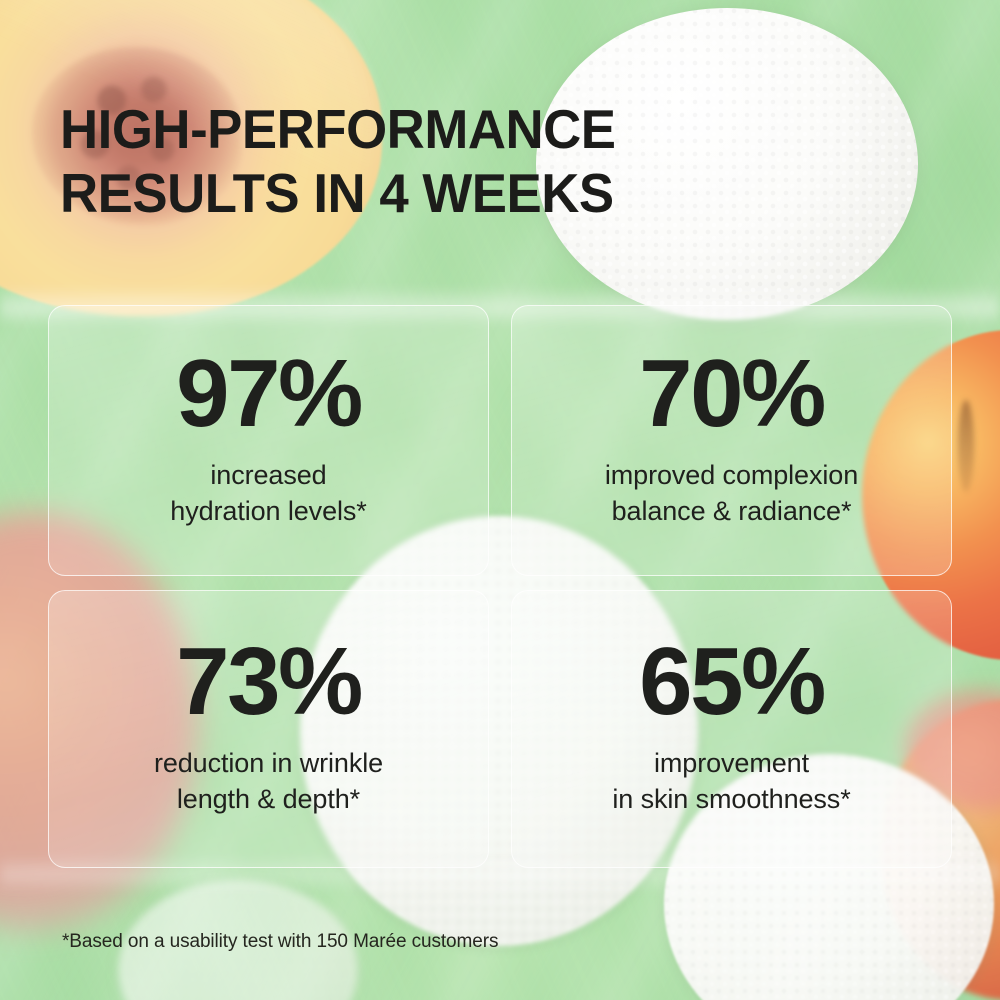 The width and height of the screenshot is (1000, 1000). What do you see at coordinates (268, 781) in the screenshot?
I see `stat-label: reduction in wrinkle length & depth*` at bounding box center [268, 781].